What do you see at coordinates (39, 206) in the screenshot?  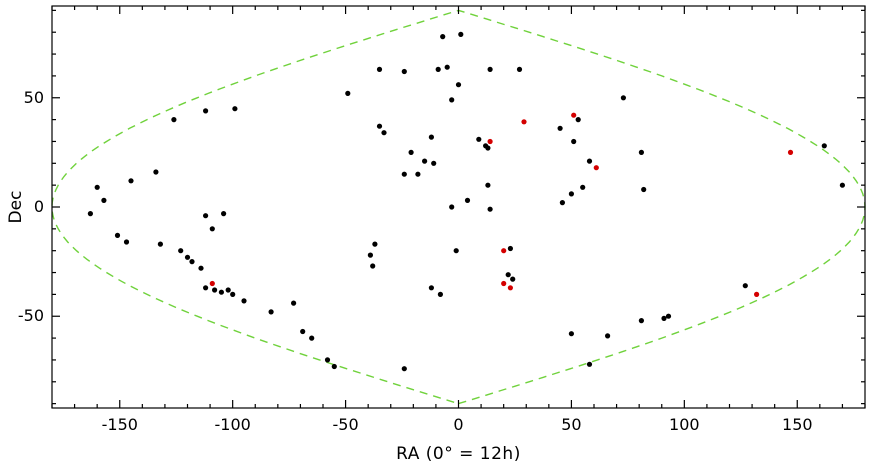 I see `y-tick-label: 0` at bounding box center [39, 206].